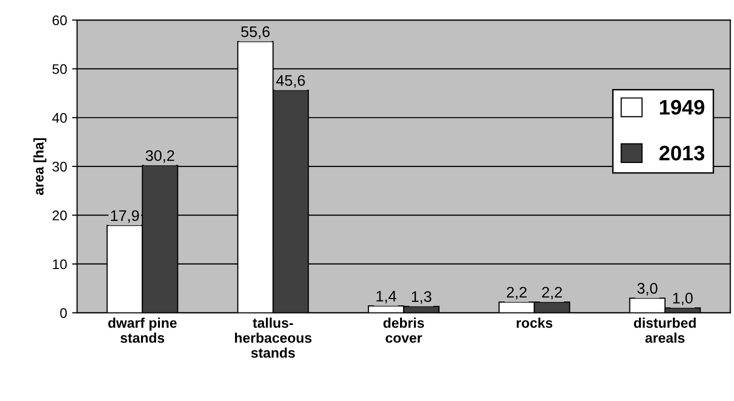 Image resolution: width=734 pixels, height=401 pixels. What do you see at coordinates (39, 166) in the screenshot?
I see `y-axis-title: area [ha]` at bounding box center [39, 166].